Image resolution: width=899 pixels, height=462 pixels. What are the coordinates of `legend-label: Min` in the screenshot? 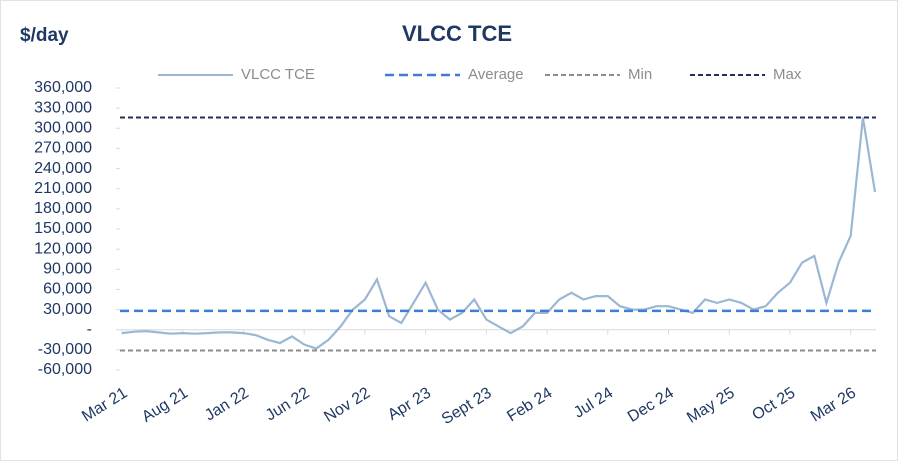 It's located at (640, 74).